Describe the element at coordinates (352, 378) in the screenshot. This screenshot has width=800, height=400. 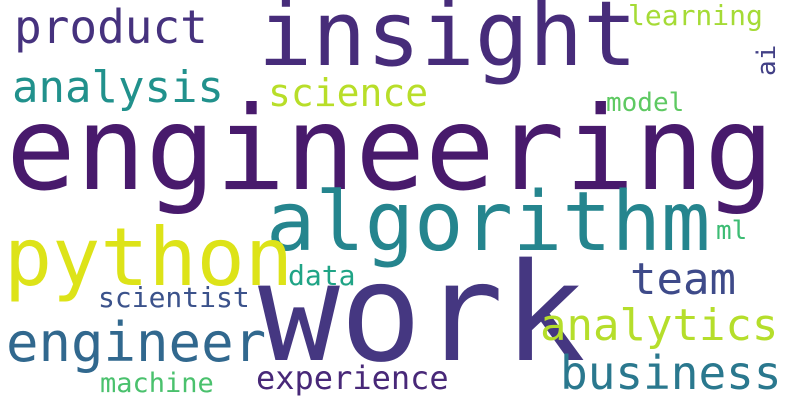
I see `word-experience: experience` at that location.